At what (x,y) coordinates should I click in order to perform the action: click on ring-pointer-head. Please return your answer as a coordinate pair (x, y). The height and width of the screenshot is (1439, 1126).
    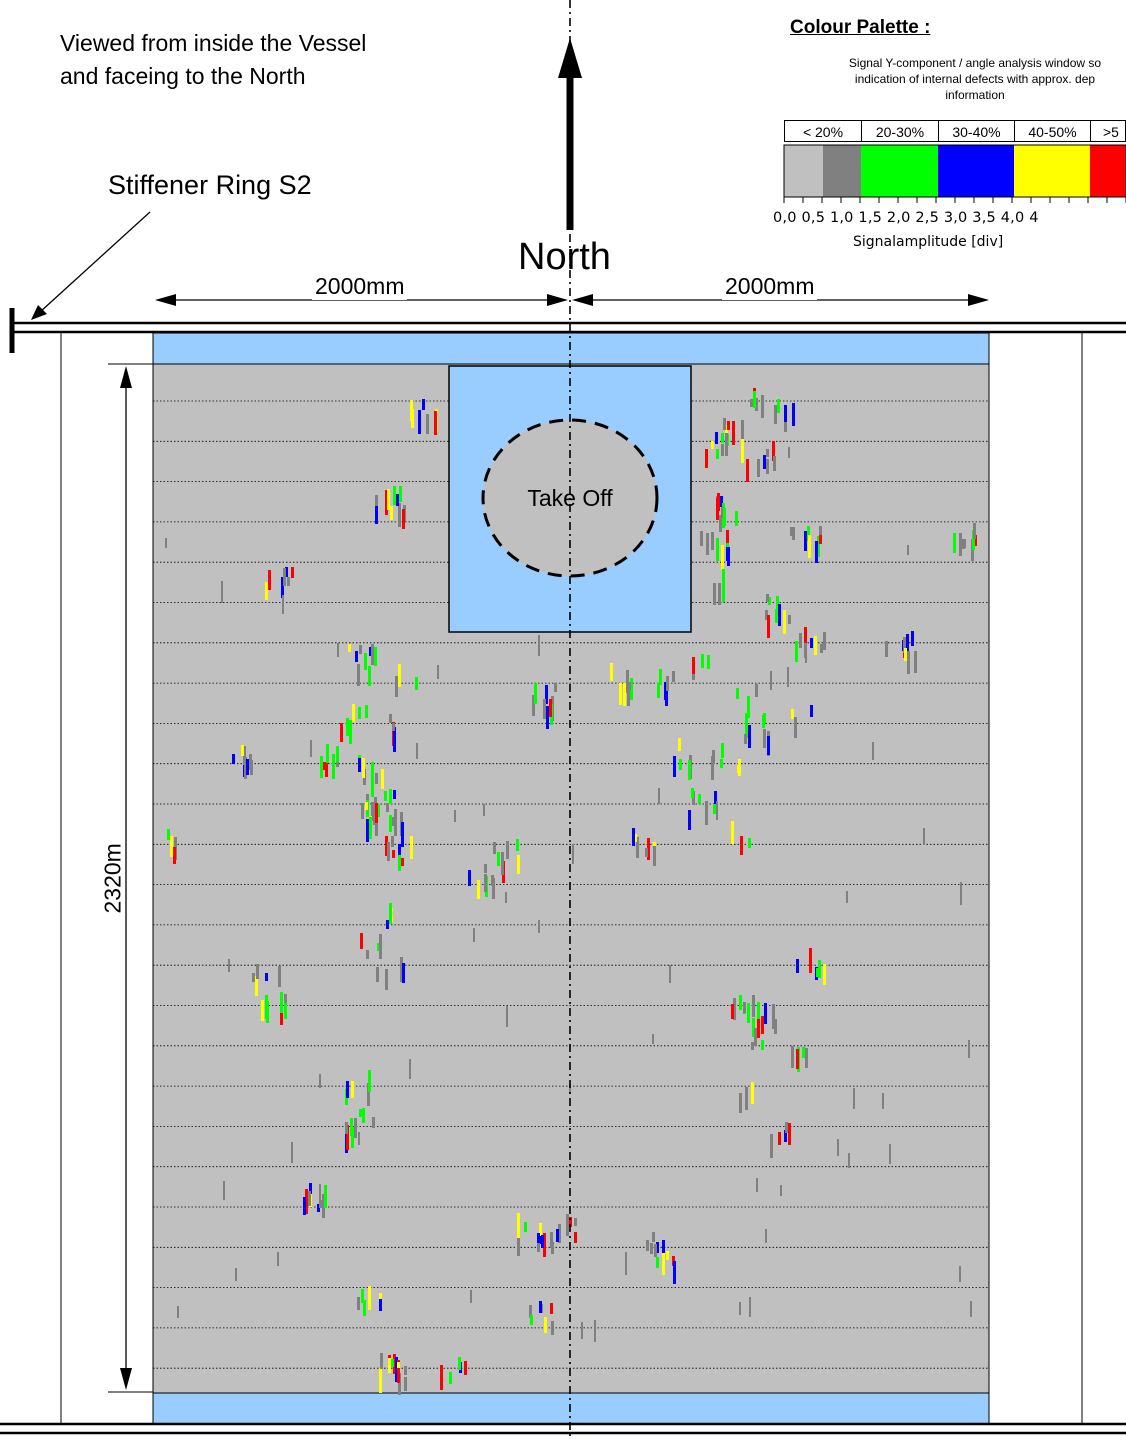
    Looking at the image, I should click on (39, 312).